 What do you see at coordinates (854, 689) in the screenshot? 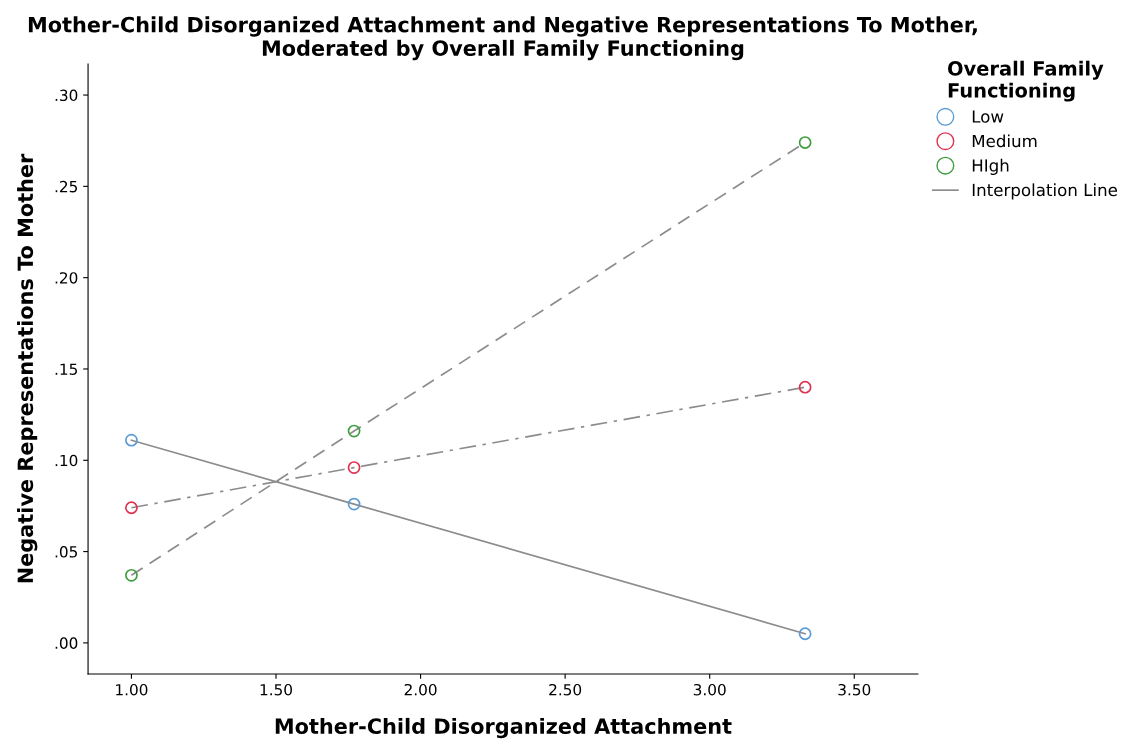
I see `x-tick-label: 3.50` at bounding box center [854, 689].